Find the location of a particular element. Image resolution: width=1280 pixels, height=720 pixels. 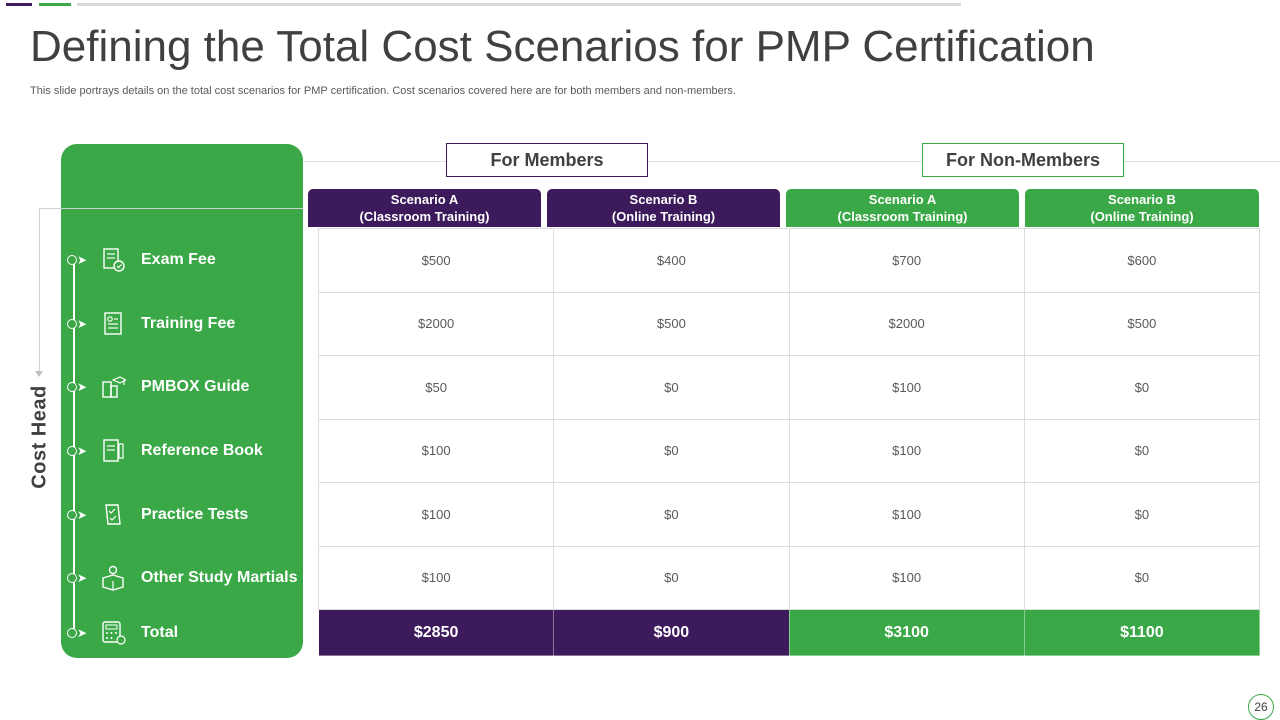

cost-item-training-fee: ➤ Training Fee is located at coordinates (184, 324).